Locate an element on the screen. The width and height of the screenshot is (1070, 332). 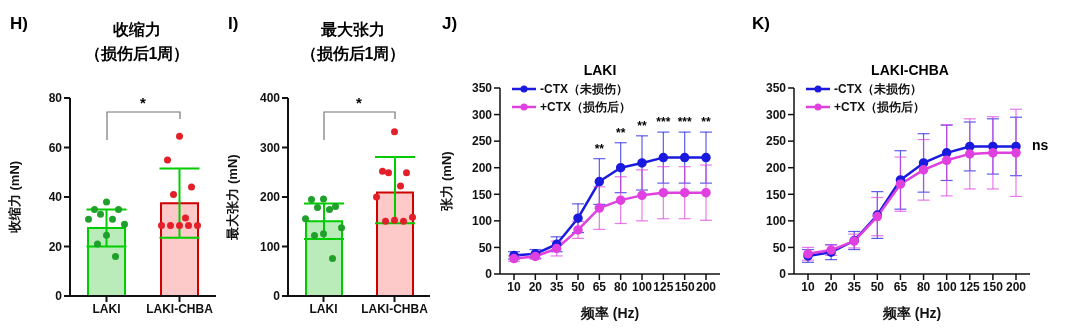
chart-title: 最大张力 is located at coordinates (353, 30).